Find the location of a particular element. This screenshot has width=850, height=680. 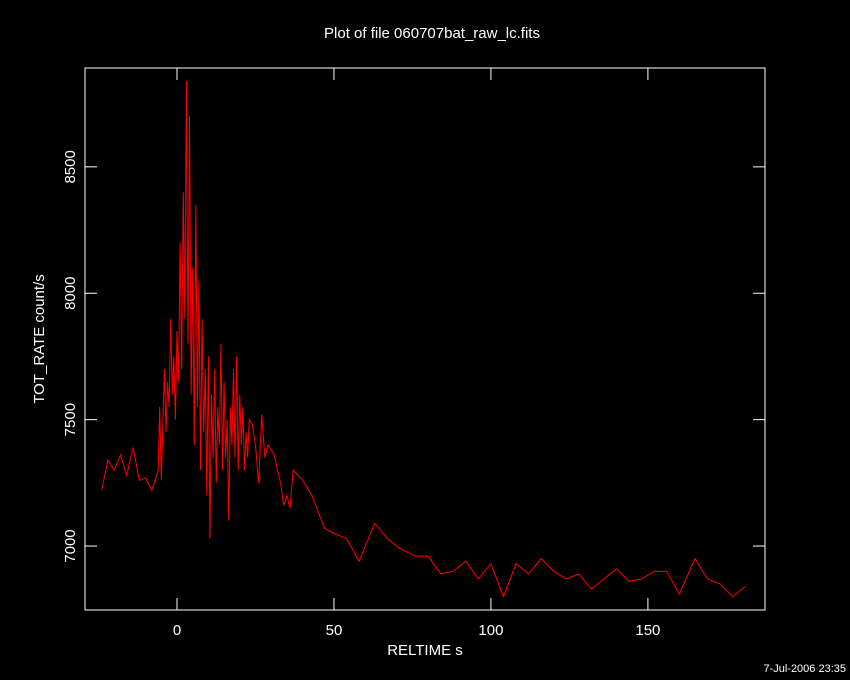

y-tick-label: 7500 is located at coordinates (70, 419).